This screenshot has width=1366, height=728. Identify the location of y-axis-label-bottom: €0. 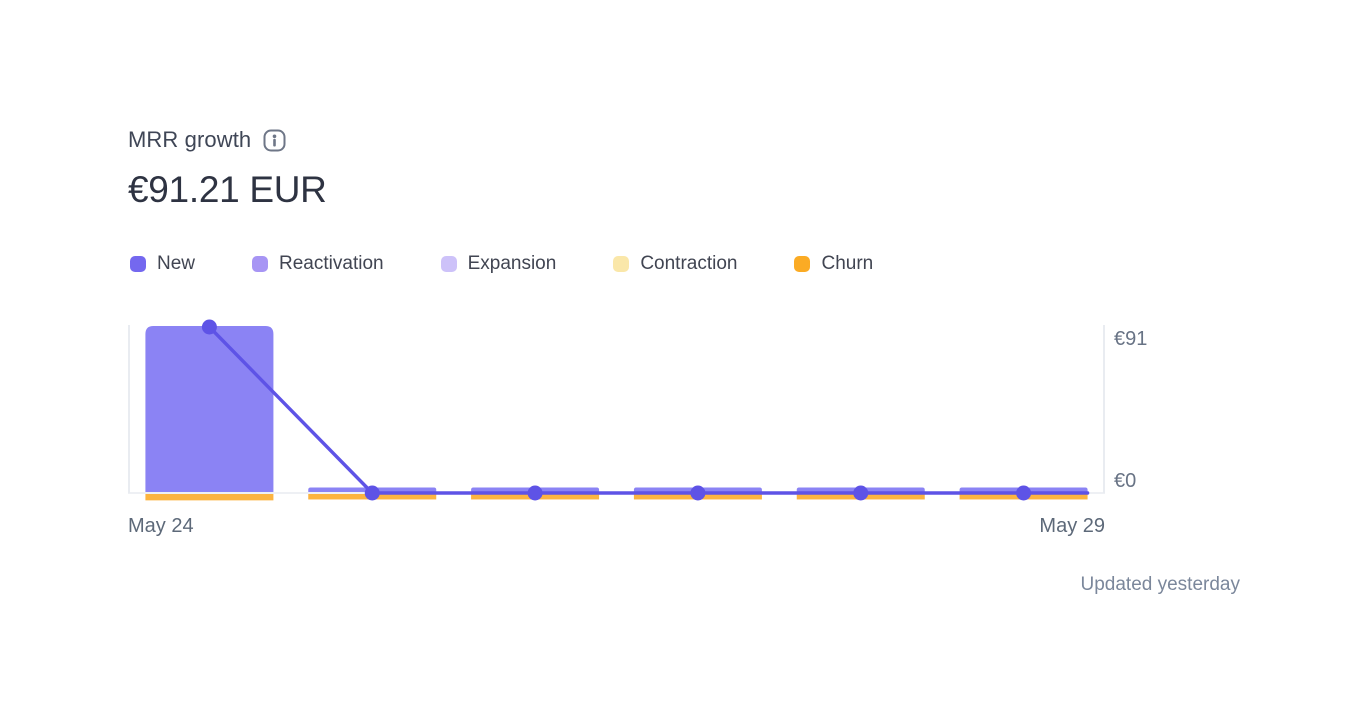
(1125, 481).